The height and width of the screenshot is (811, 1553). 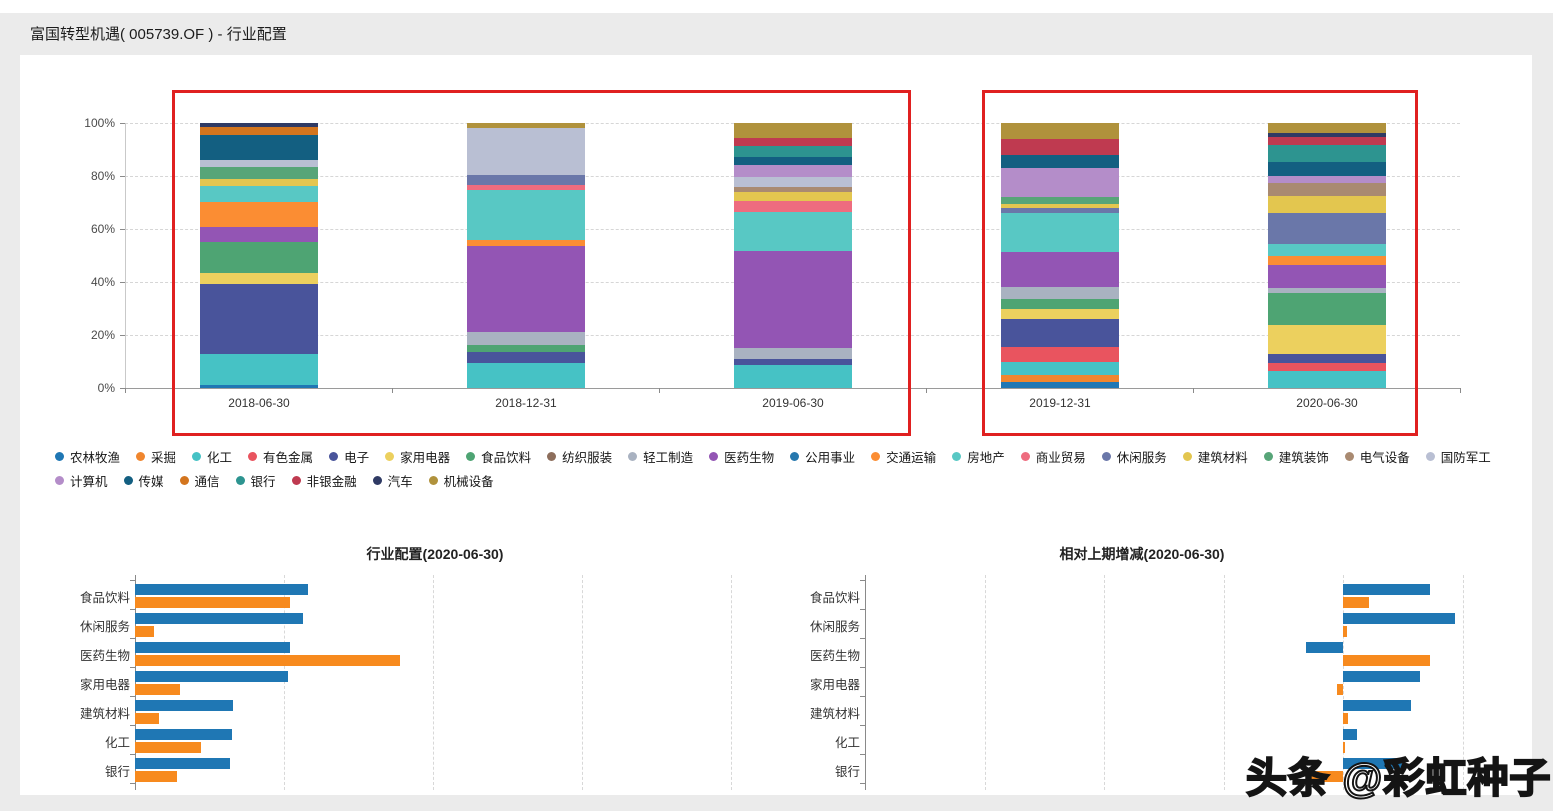 I want to click on legend-item-公用事业: 公用事业, so click(x=822, y=456).